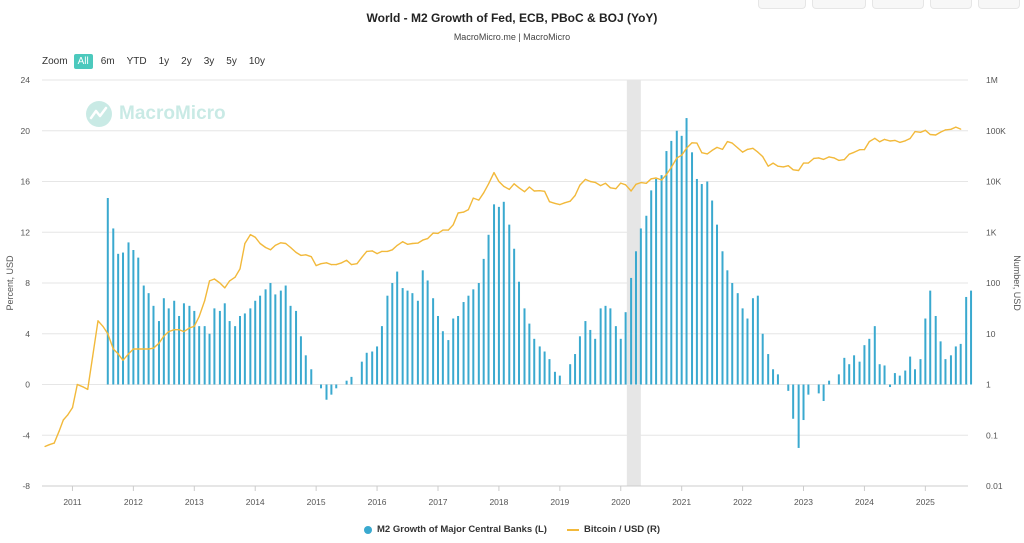  What do you see at coordinates (1017, 283) in the screenshot?
I see `right-axis-title: Number, USD` at bounding box center [1017, 283].